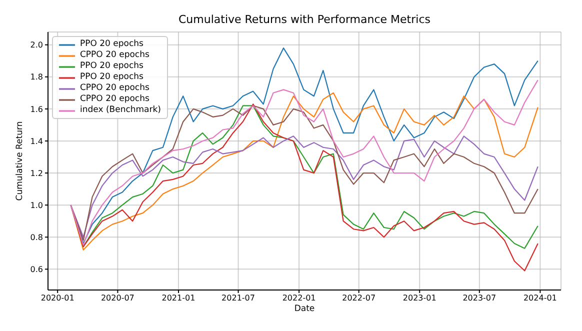 The width and height of the screenshot is (582, 331). Describe the element at coordinates (304, 309) in the screenshot. I see `x-axis-title: Date` at that location.